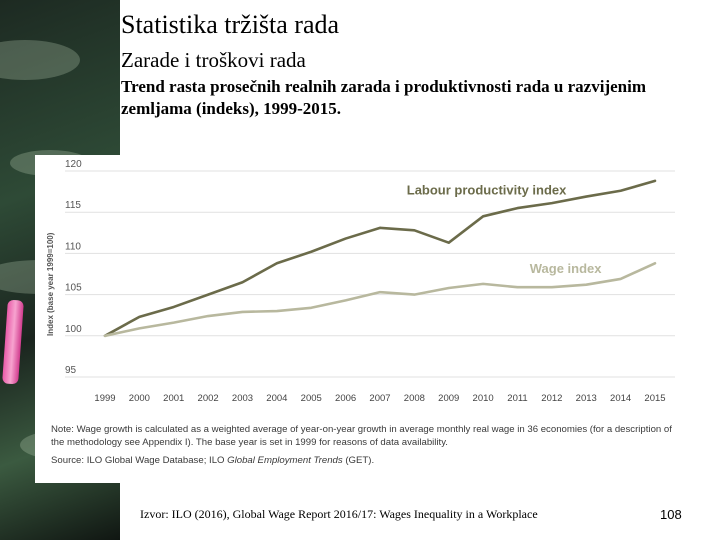  Describe the element at coordinates (414, 398) in the screenshot. I see `x-tick-label: 2008` at that location.